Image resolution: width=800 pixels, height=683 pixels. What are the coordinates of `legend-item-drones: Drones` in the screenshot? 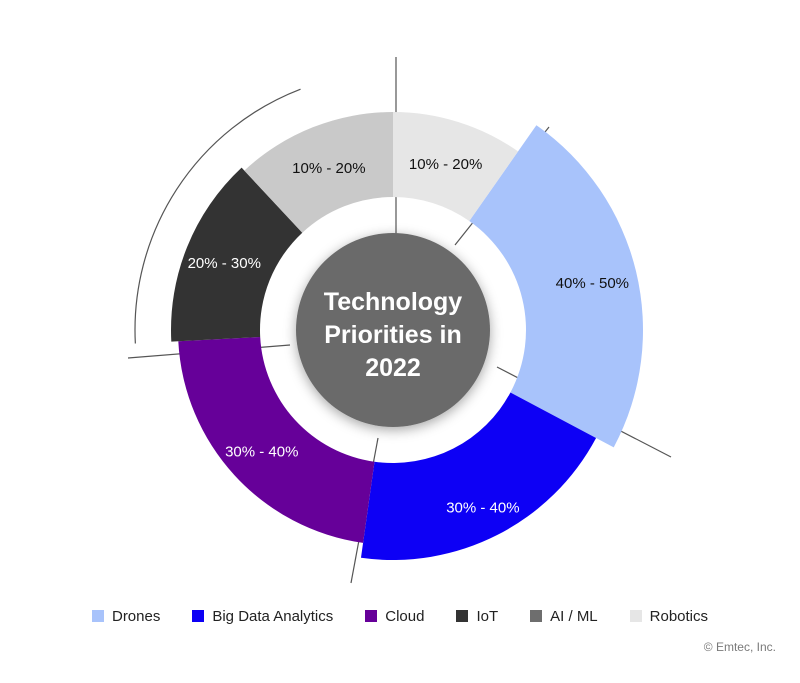 It's located at (126, 616).